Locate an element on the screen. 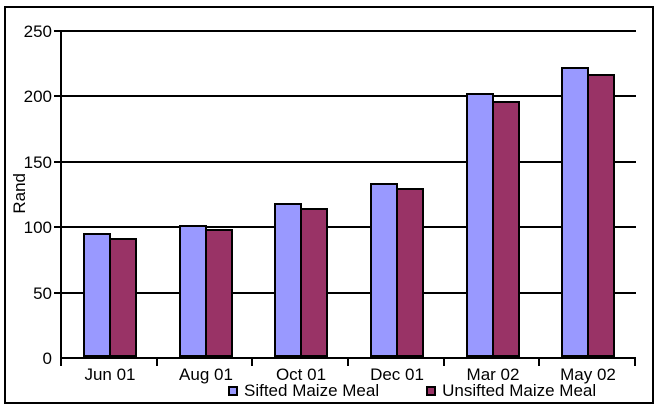 The image size is (660, 414). y-axis-tick-label: 150 is located at coordinates (37, 162).